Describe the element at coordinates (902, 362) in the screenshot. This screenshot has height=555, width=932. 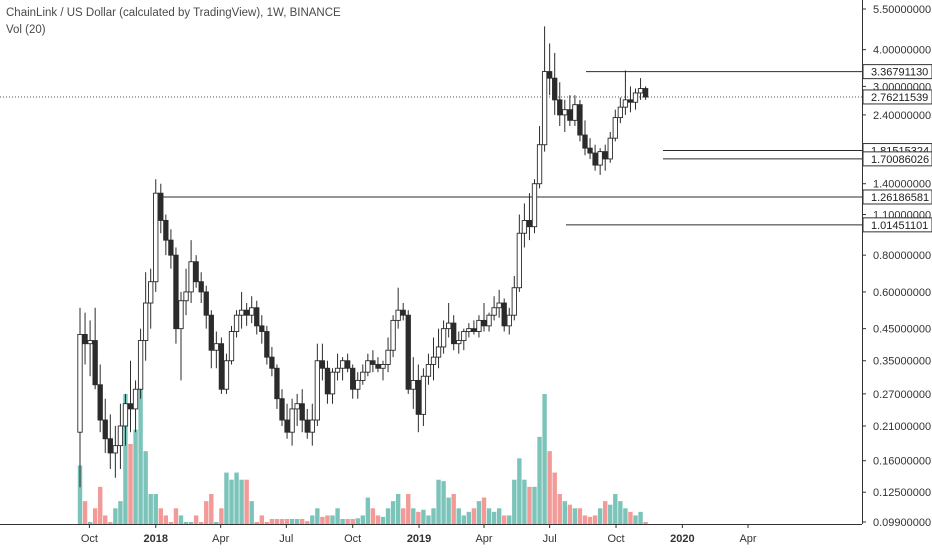
I see `y-tick-label-10: 0.35000000` at that location.